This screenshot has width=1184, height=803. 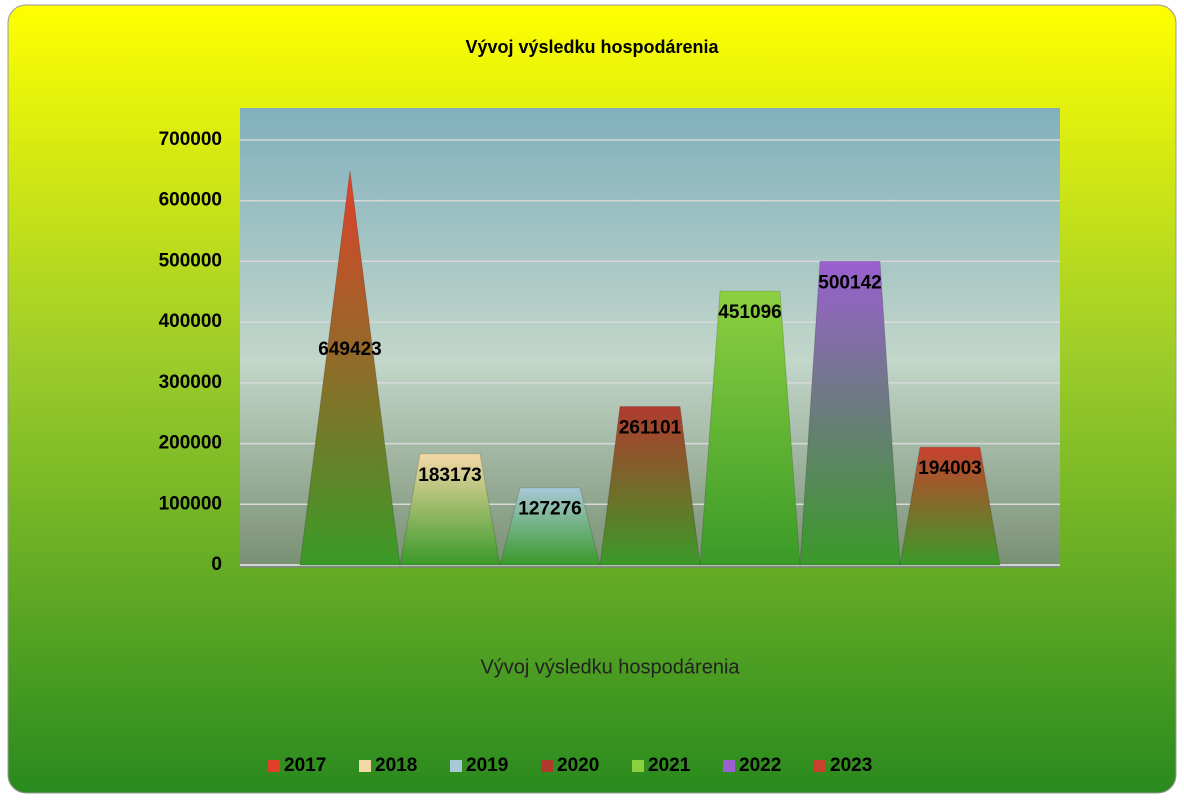 What do you see at coordinates (190, 382) in the screenshot?
I see `y-tick-label: 300000` at bounding box center [190, 382].